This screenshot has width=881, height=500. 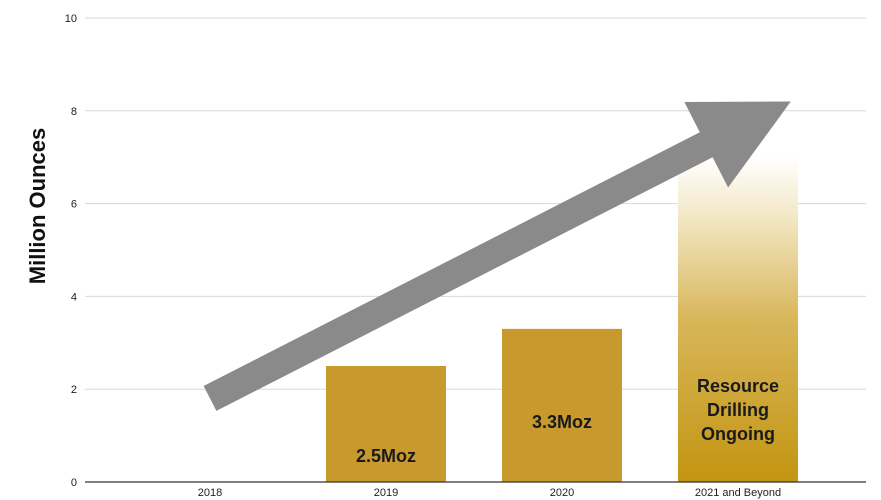 What do you see at coordinates (74, 297) in the screenshot?
I see `y-tick-label: 4` at bounding box center [74, 297].